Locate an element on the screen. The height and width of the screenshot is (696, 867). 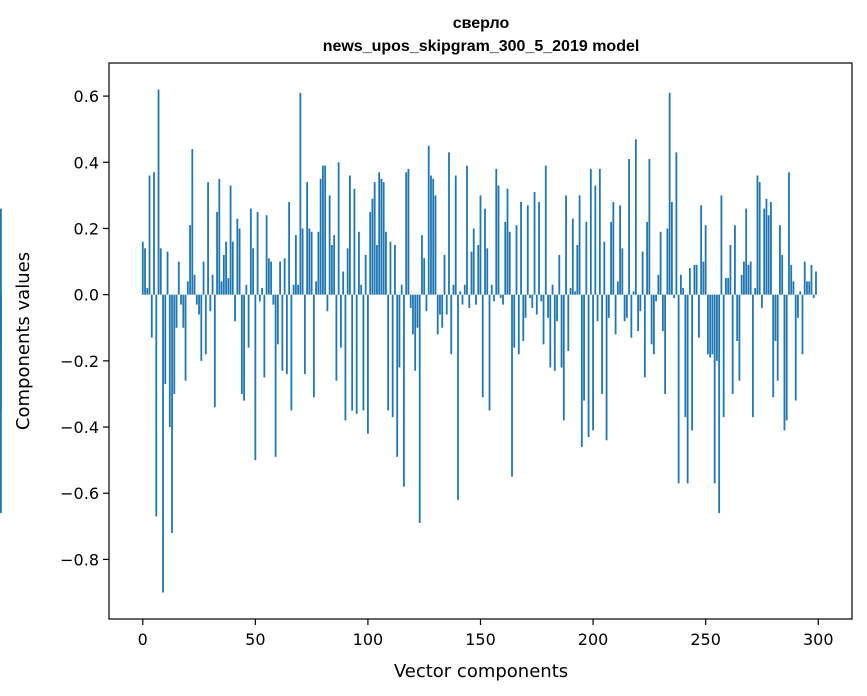
y-tick-label: −0.6 is located at coordinates (79, 493).